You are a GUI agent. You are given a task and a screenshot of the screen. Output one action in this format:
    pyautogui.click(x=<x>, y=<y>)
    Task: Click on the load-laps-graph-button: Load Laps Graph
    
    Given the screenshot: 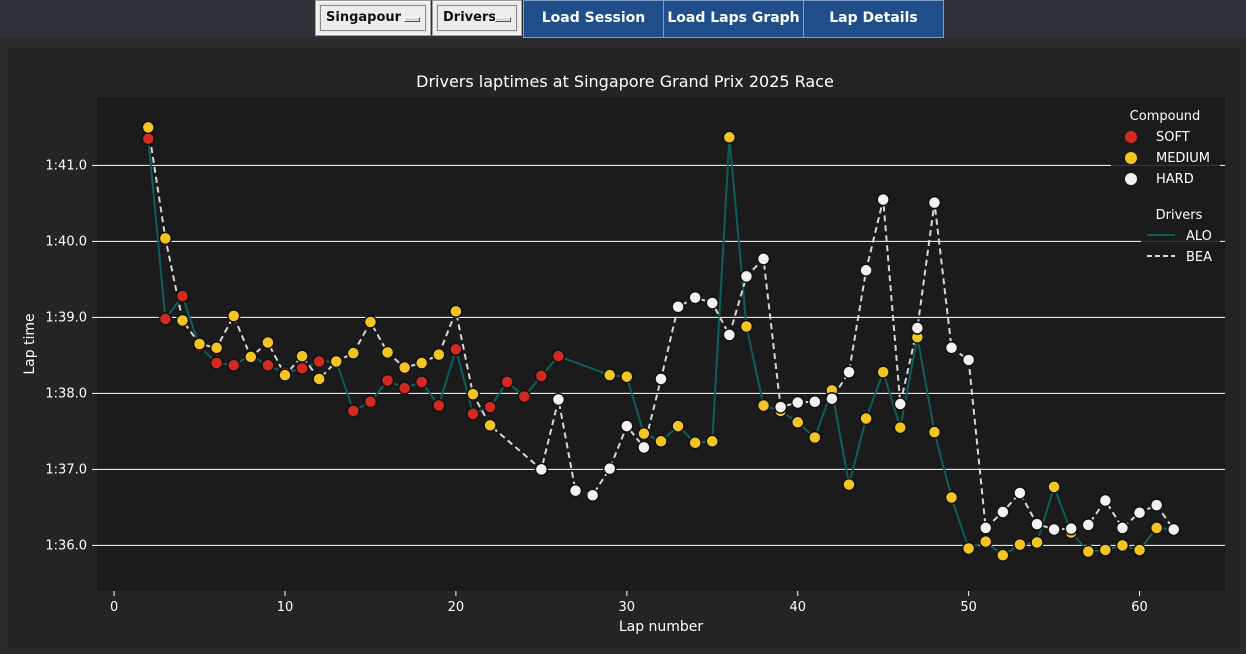 What is the action you would take?
    pyautogui.click(x=733, y=19)
    